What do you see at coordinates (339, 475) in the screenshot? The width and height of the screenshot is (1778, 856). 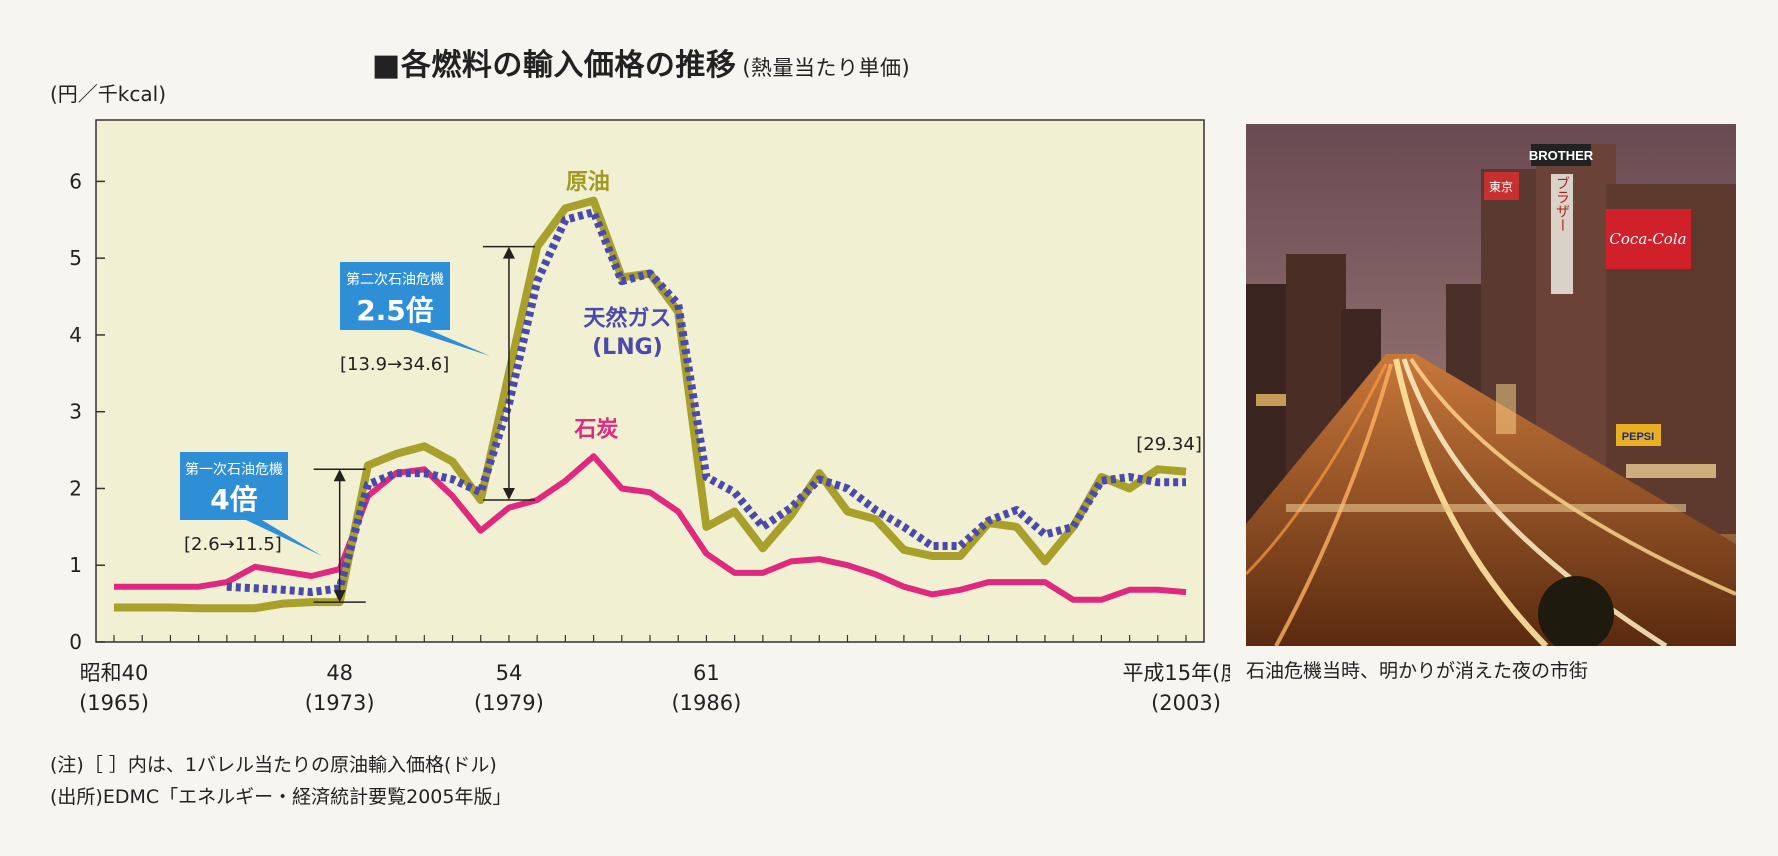 I see `oil-crisis-1-bracket-arrow-up` at bounding box center [339, 475].